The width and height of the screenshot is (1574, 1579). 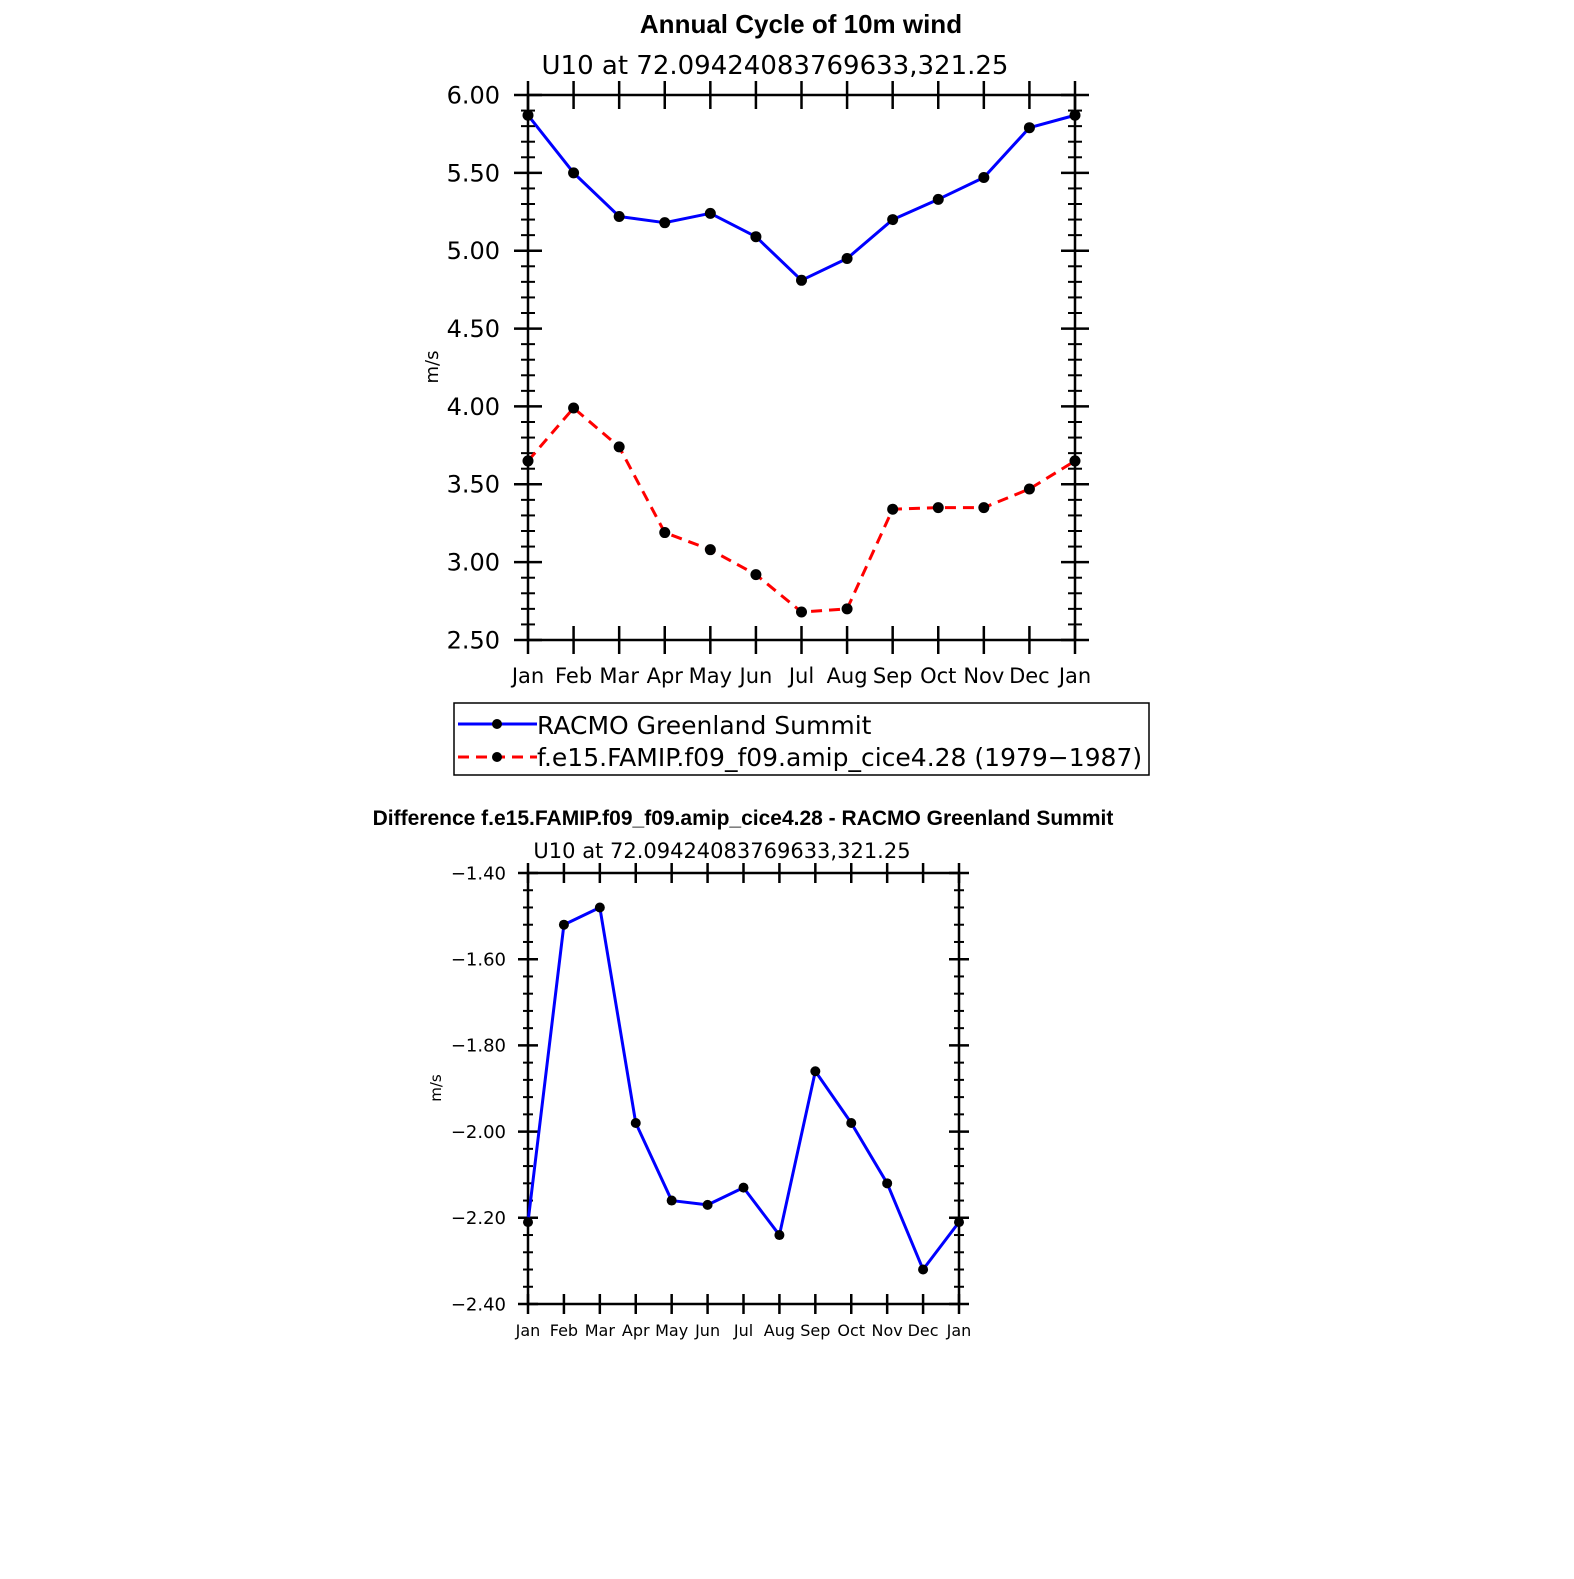 What do you see at coordinates (497, 724) in the screenshot?
I see `legend-marker-racmo` at bounding box center [497, 724].